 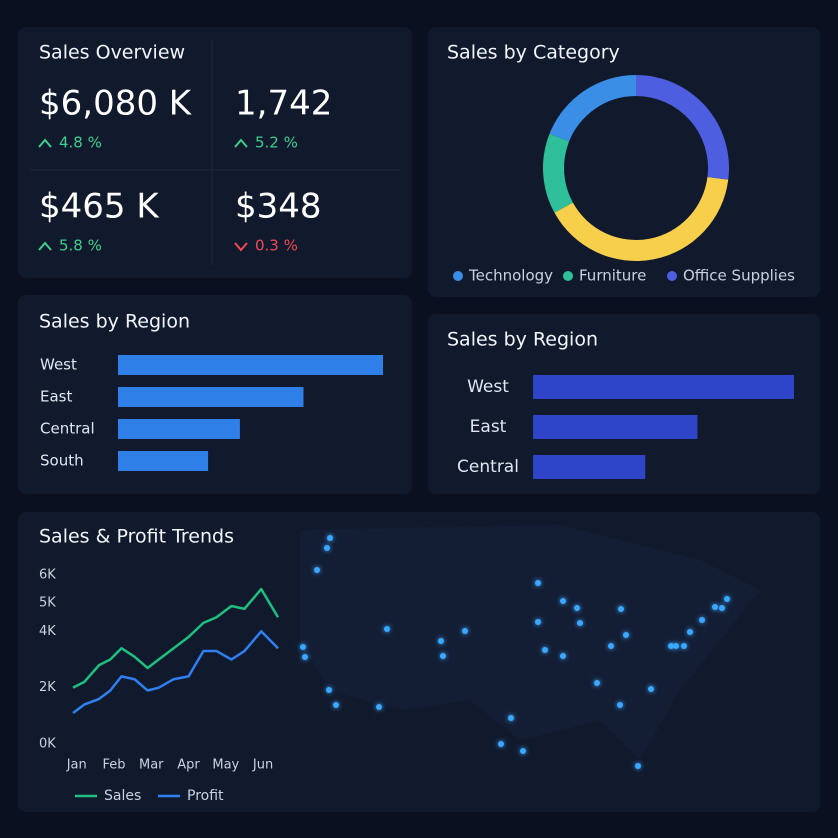 I want to click on y-tick-label: 0K, so click(x=47, y=744).